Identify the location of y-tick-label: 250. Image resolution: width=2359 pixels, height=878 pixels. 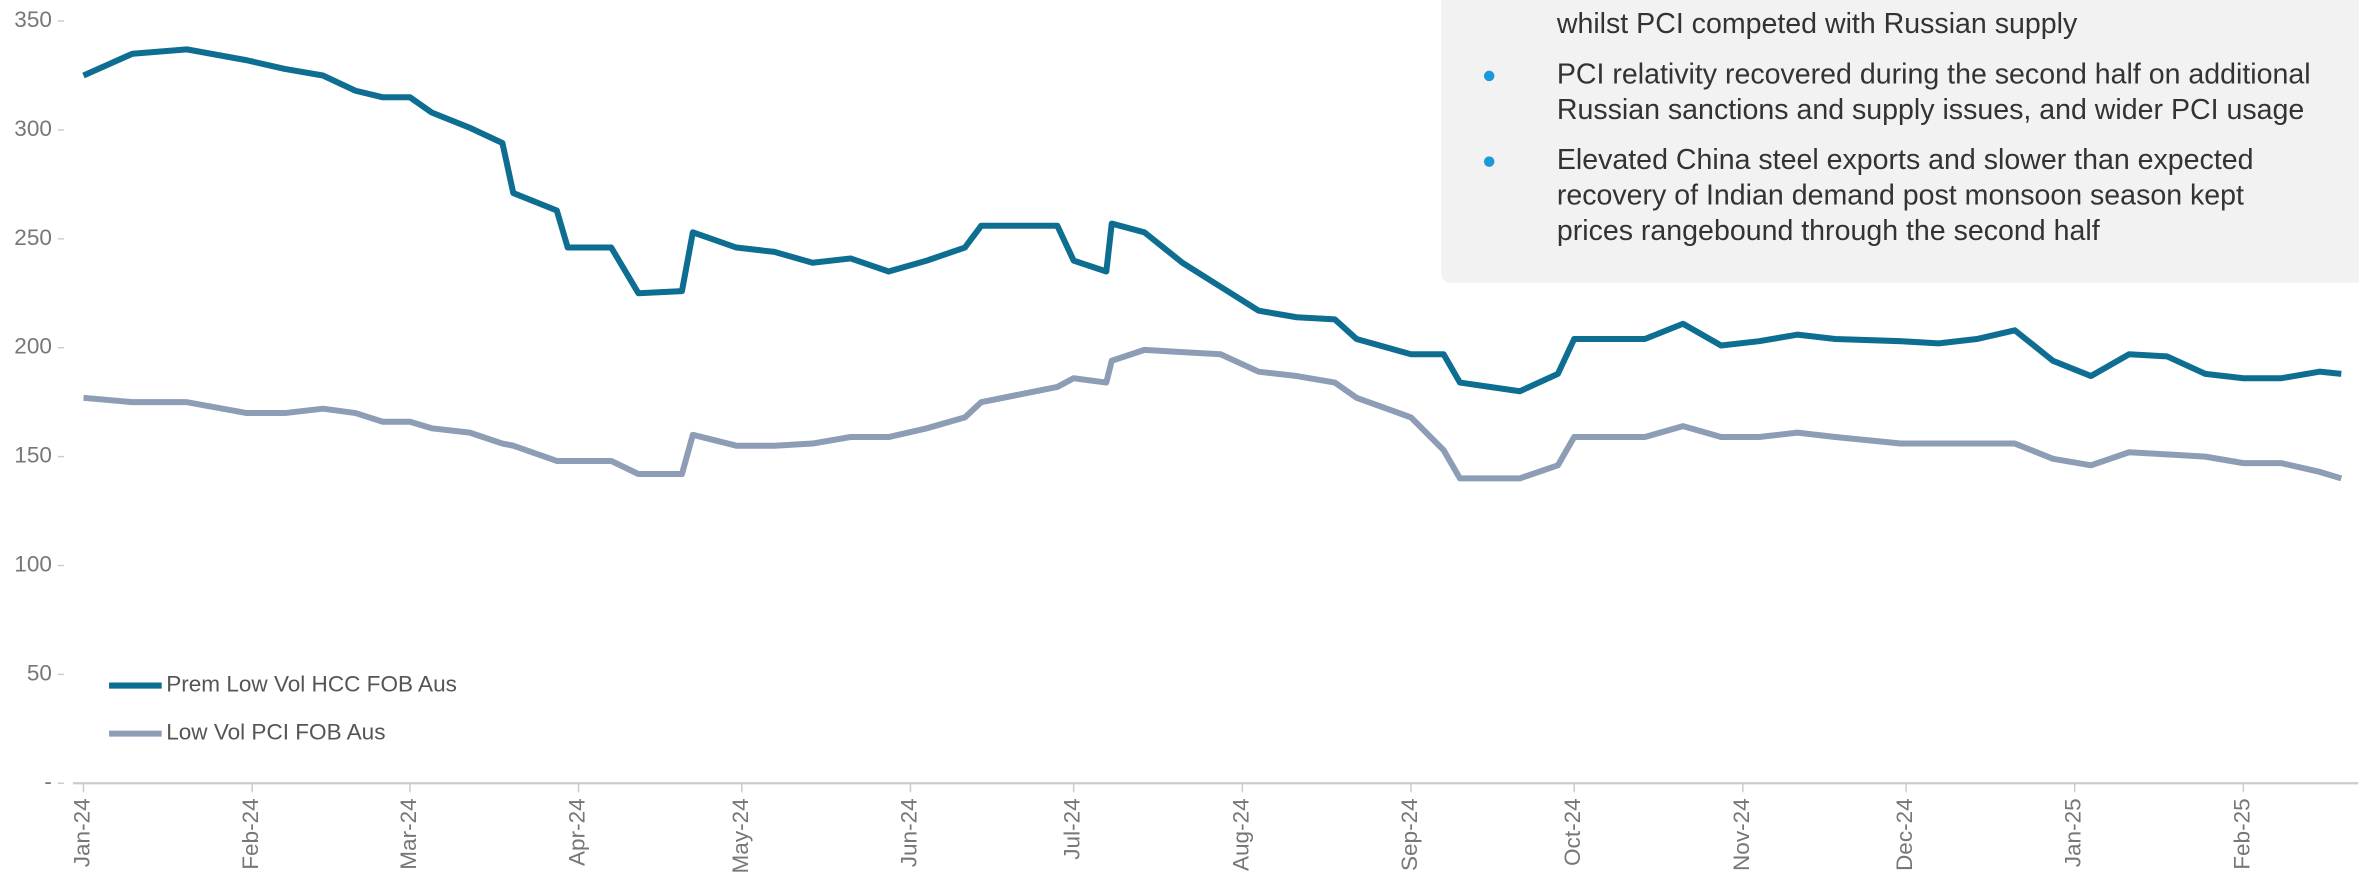
(33, 237).